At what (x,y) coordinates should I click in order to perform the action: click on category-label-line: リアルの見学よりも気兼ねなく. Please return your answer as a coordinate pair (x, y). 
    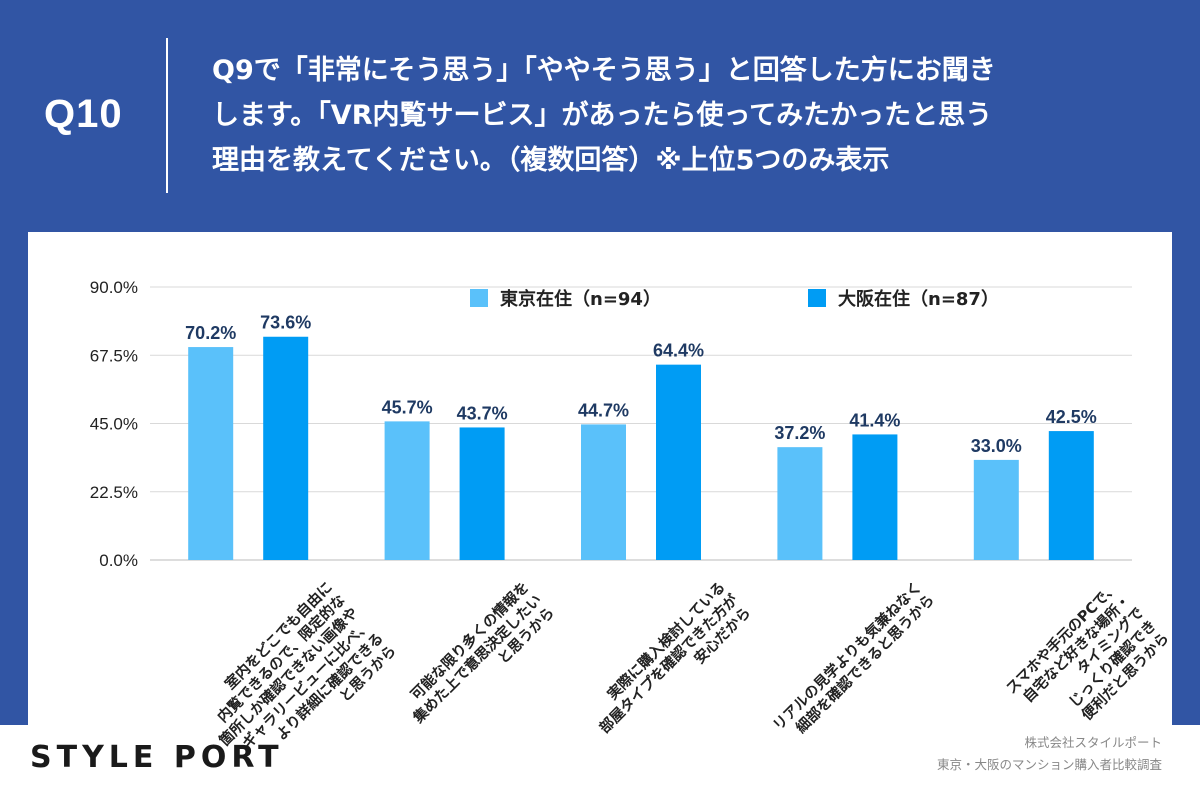
    Looking at the image, I should click on (847, 656).